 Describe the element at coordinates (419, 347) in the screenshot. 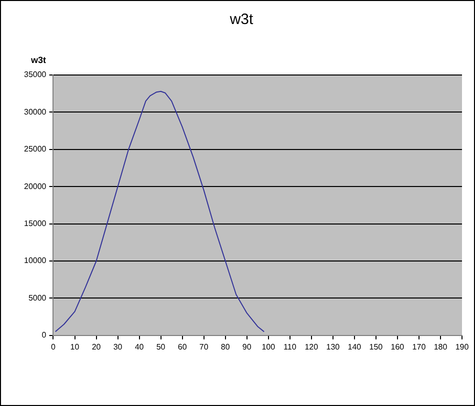

I see `x-tick-label: 170` at that location.